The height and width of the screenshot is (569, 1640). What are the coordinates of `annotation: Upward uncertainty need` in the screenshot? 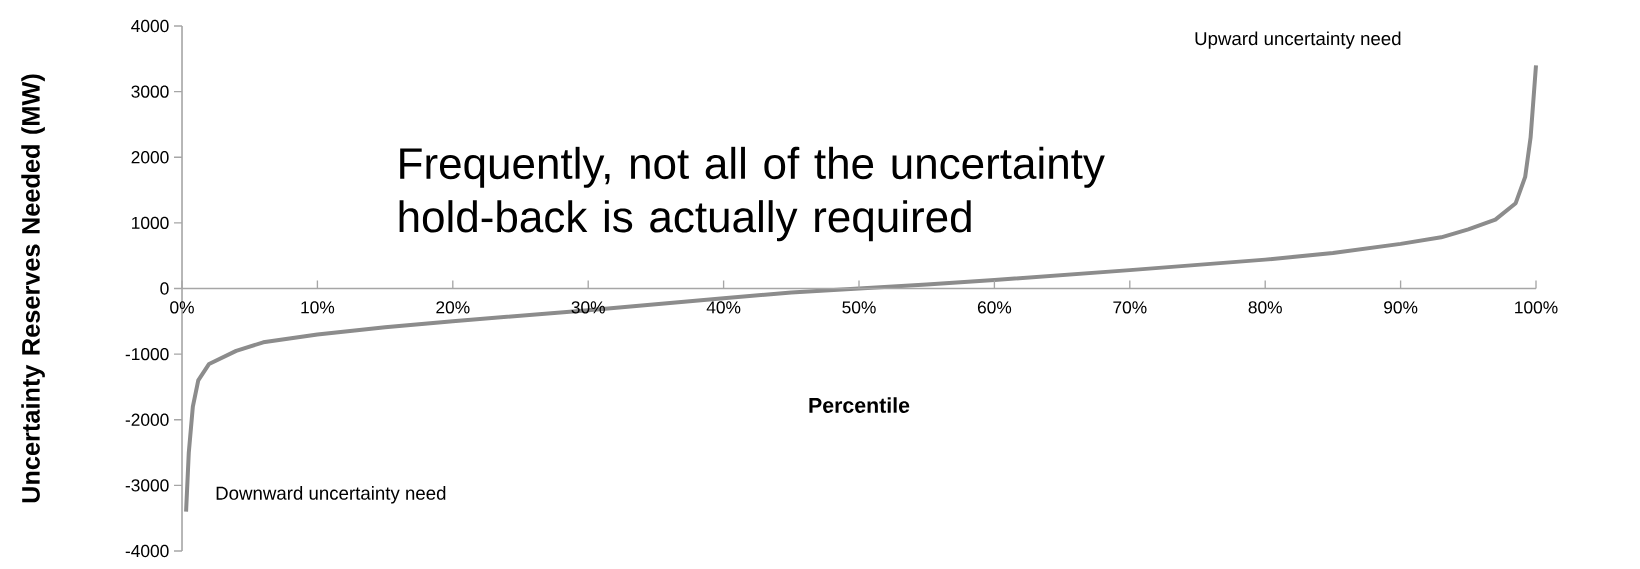 It's located at (1298, 40).